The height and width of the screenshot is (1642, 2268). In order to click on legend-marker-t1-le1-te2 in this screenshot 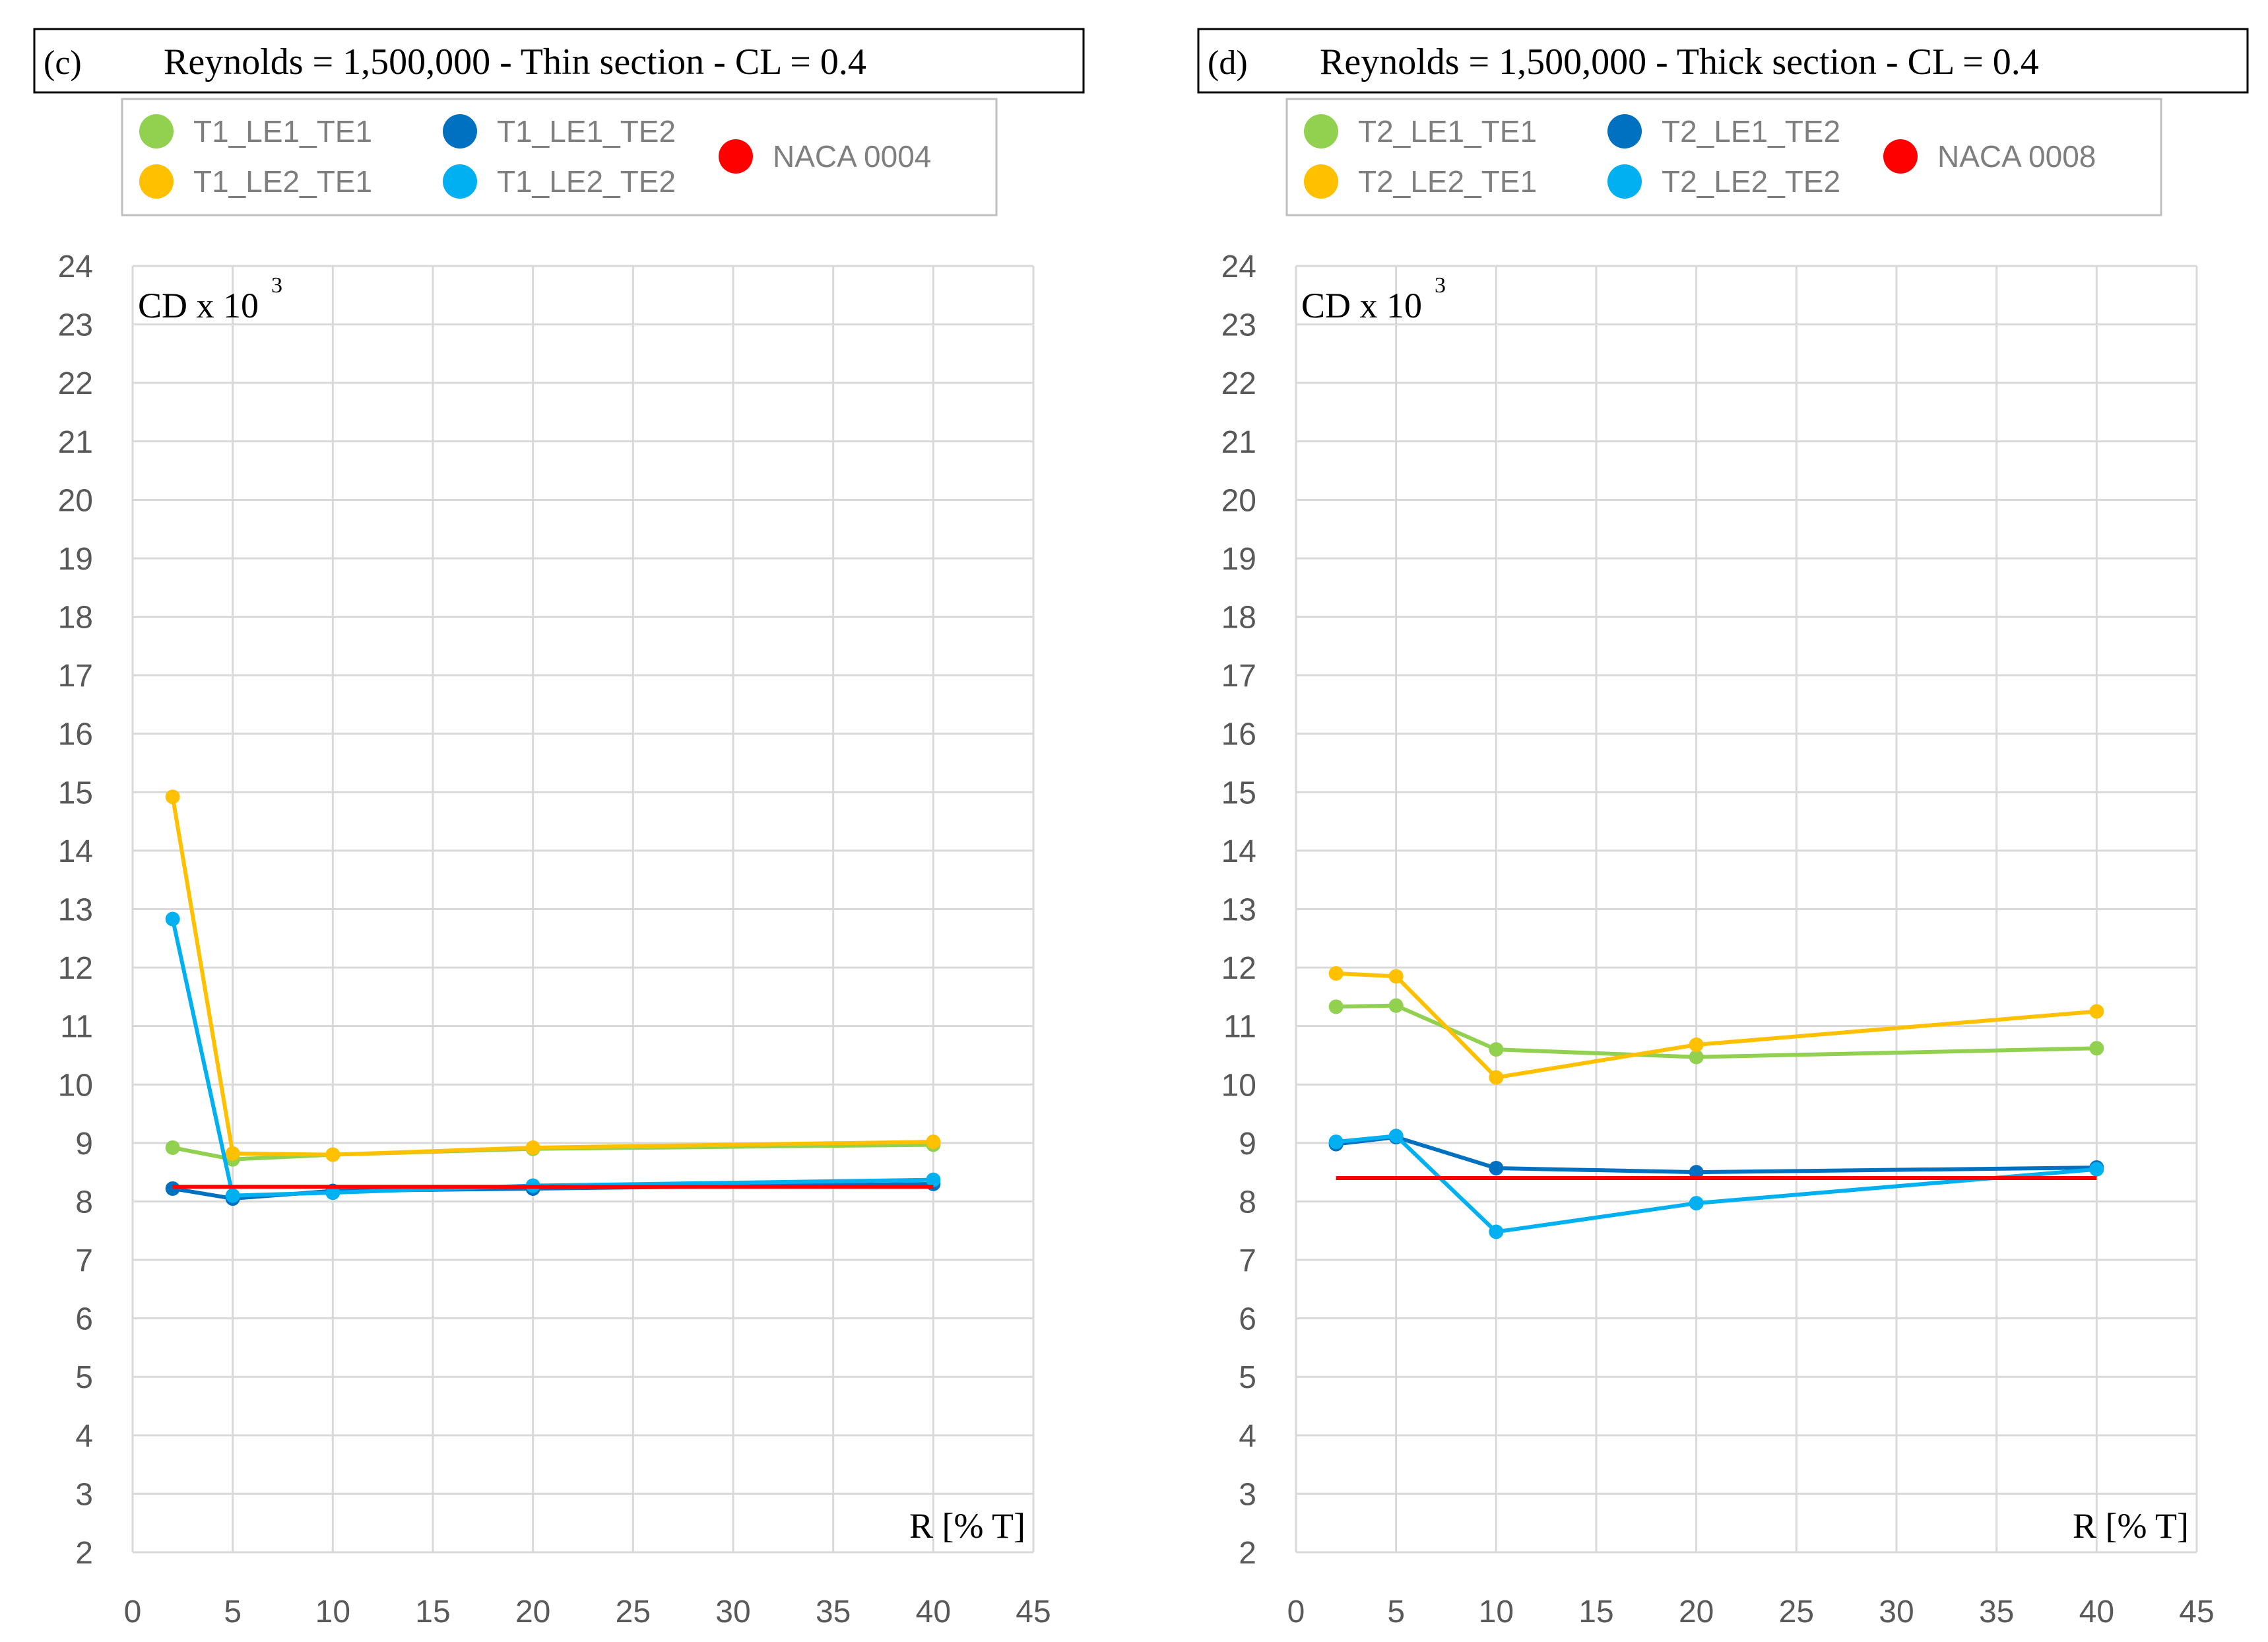, I will do `click(460, 131)`.